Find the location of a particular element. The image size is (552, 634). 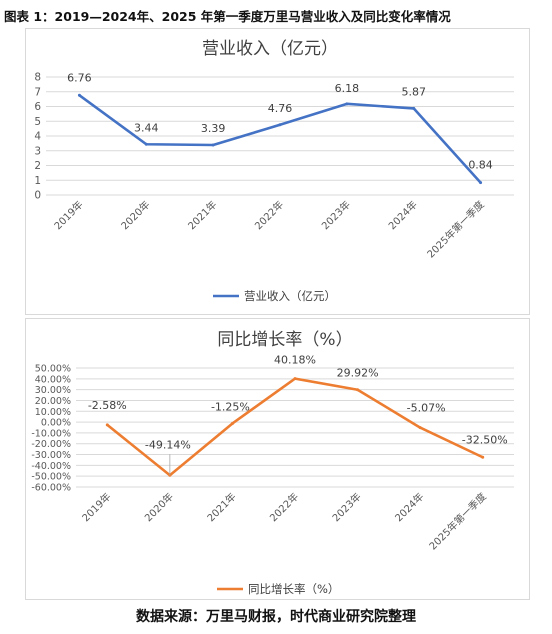

data-label: -2.58% is located at coordinates (107, 405).